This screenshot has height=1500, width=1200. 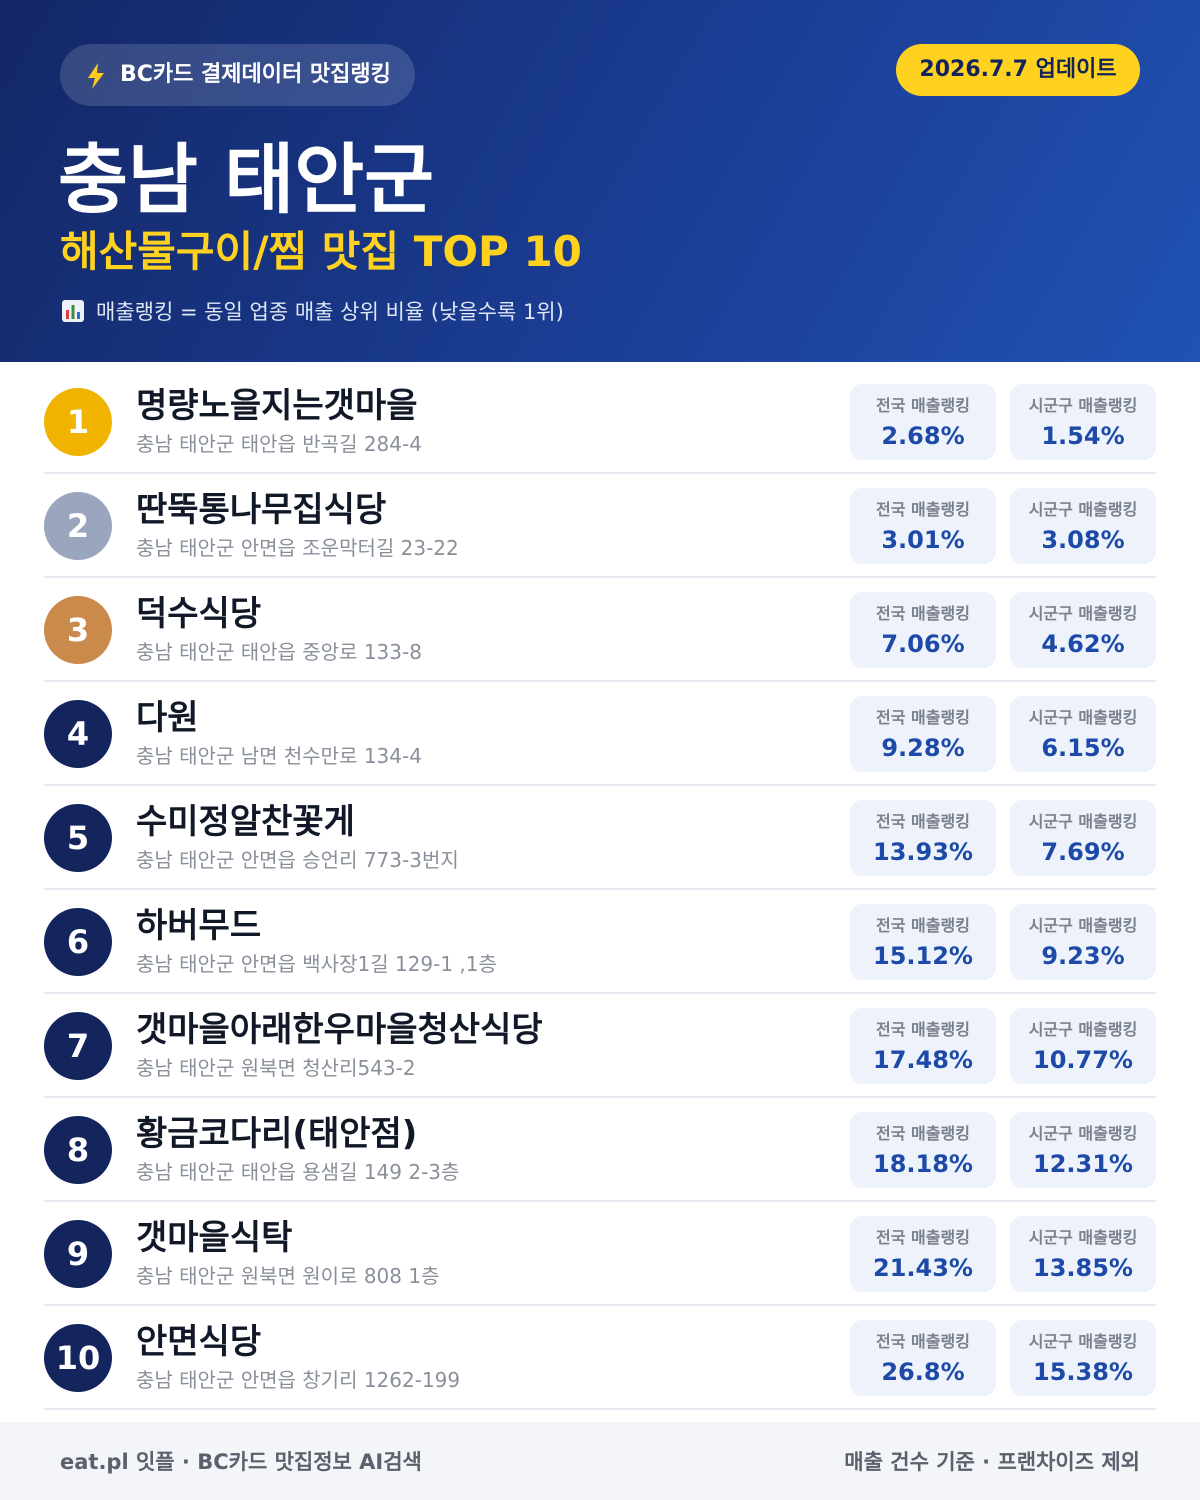 What do you see at coordinates (297, 860) in the screenshot?
I see `address: 충남 태안군 안면읍 승언리 773-3번지` at bounding box center [297, 860].